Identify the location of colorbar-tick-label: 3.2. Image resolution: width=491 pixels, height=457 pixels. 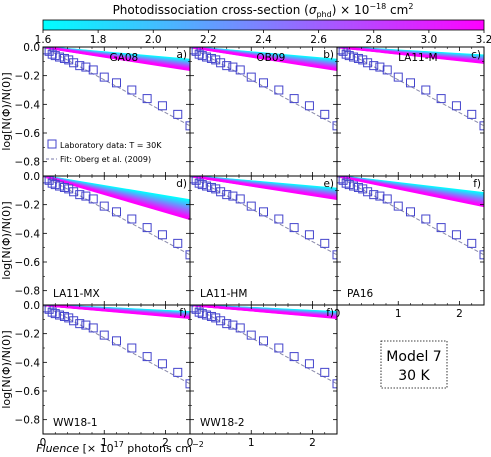
(483, 40).